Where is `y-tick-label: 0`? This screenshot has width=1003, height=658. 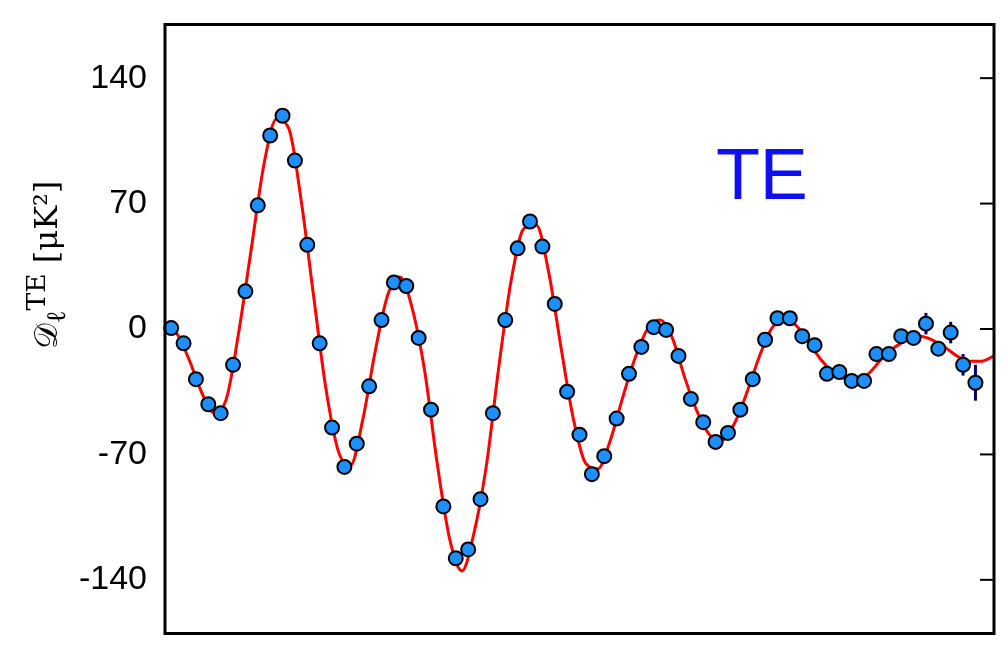
y-tick-label: 0 is located at coordinates (137, 326).